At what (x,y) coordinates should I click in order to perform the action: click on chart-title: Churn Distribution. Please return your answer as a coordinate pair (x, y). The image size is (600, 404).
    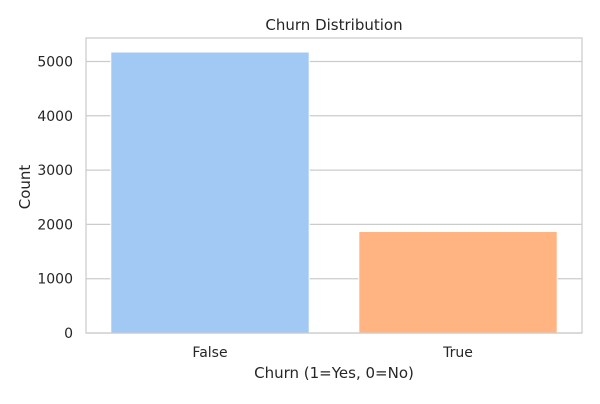
    Looking at the image, I should click on (333, 25).